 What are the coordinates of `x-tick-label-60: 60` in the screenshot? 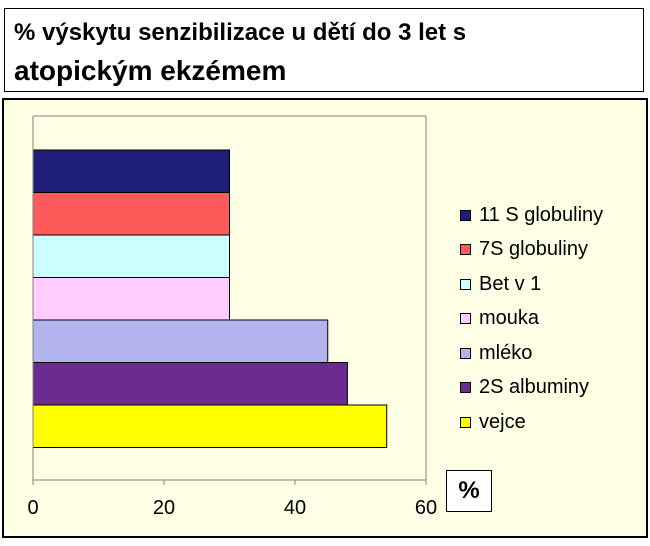 It's located at (426, 508).